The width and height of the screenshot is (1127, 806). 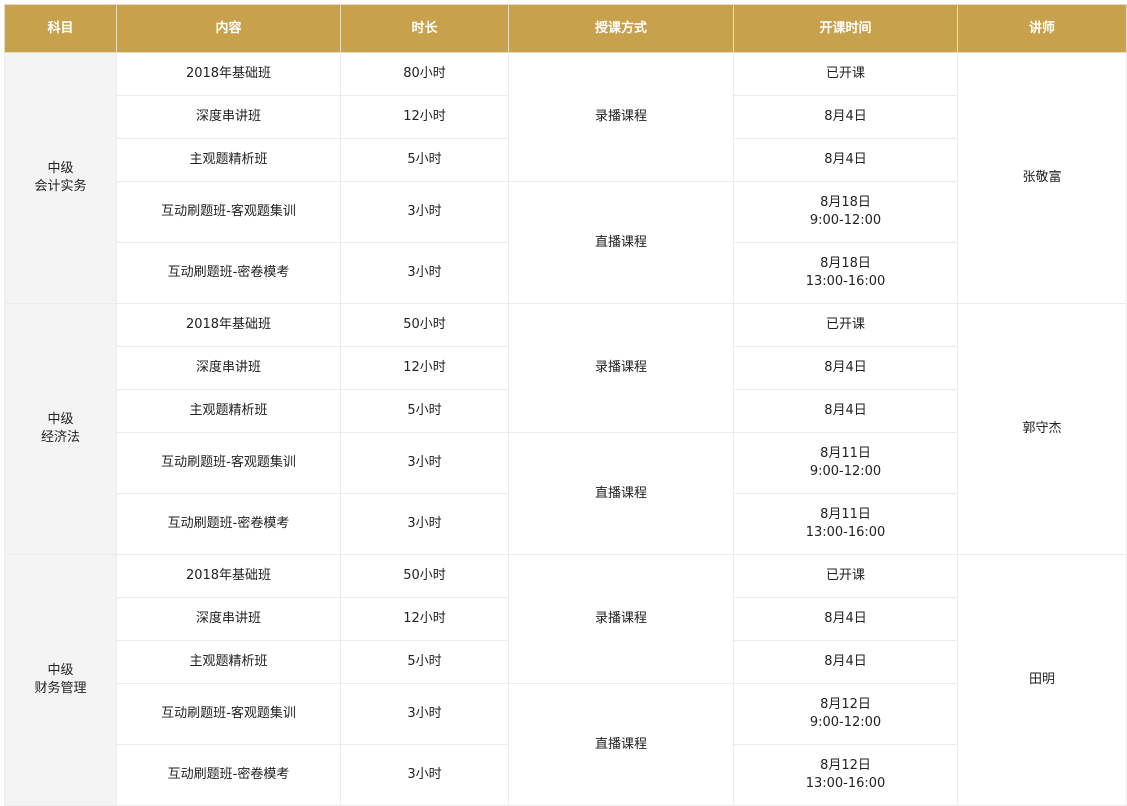 I want to click on table-row: 互动刷题班-密卷模考 3小时 8月12日 13:00-16:00, so click(x=566, y=775).